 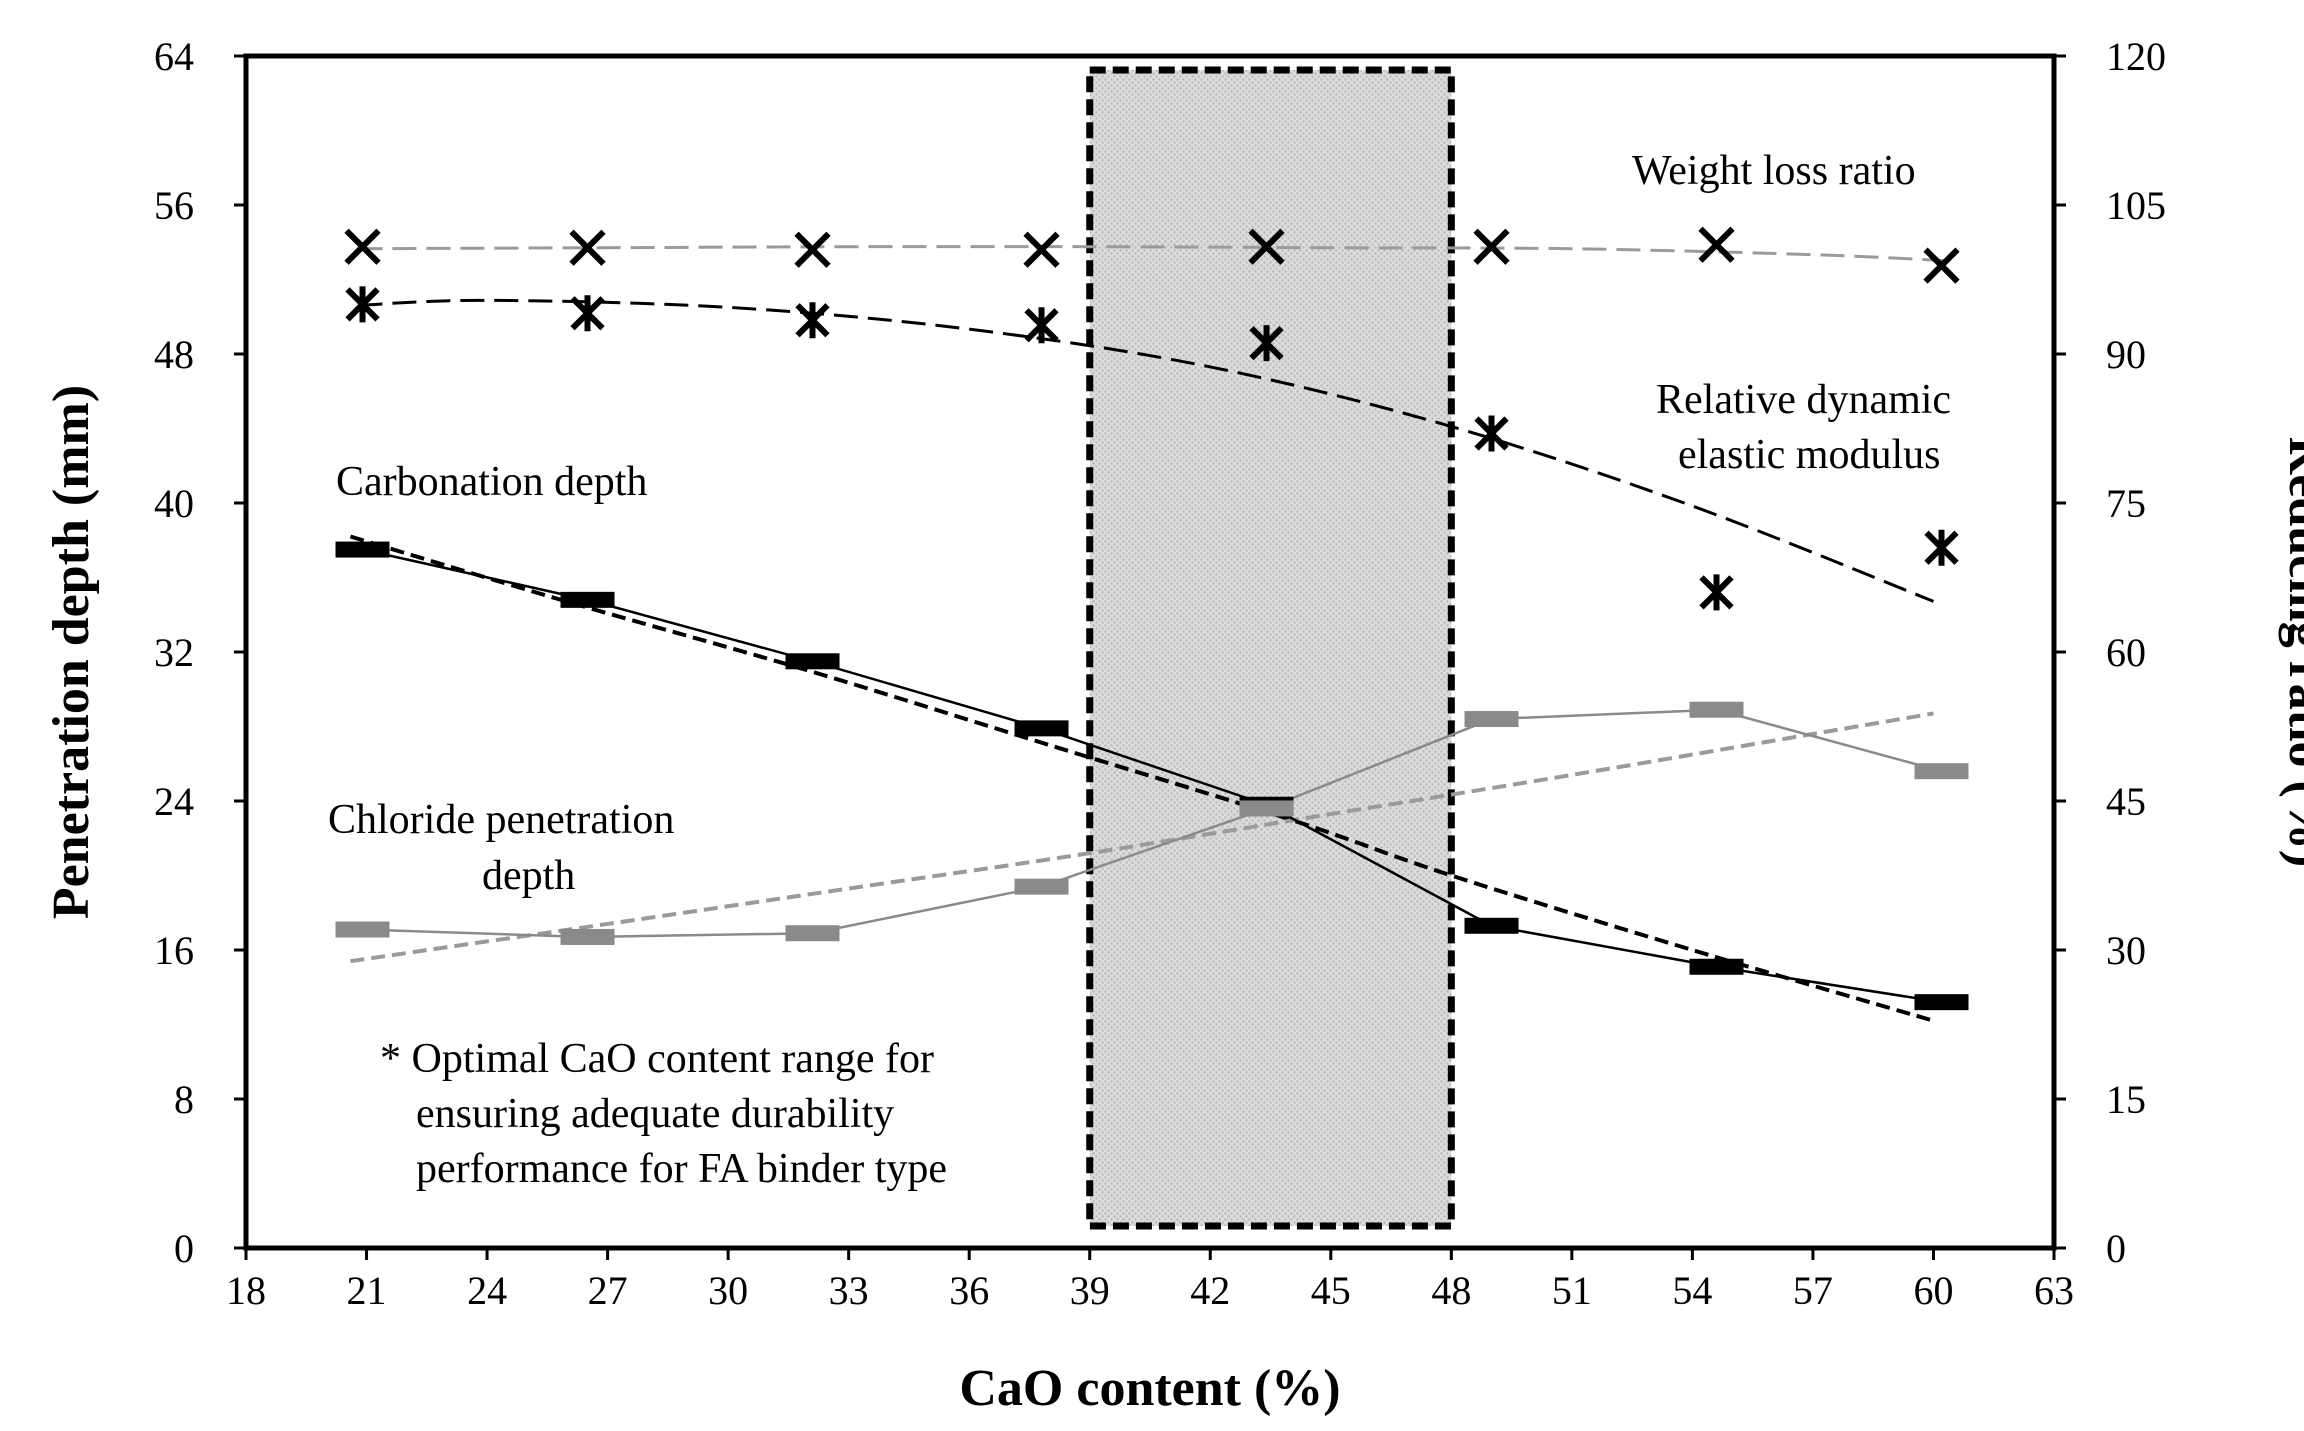 I want to click on y2-tick-label: 75, so click(x=2126, y=503).